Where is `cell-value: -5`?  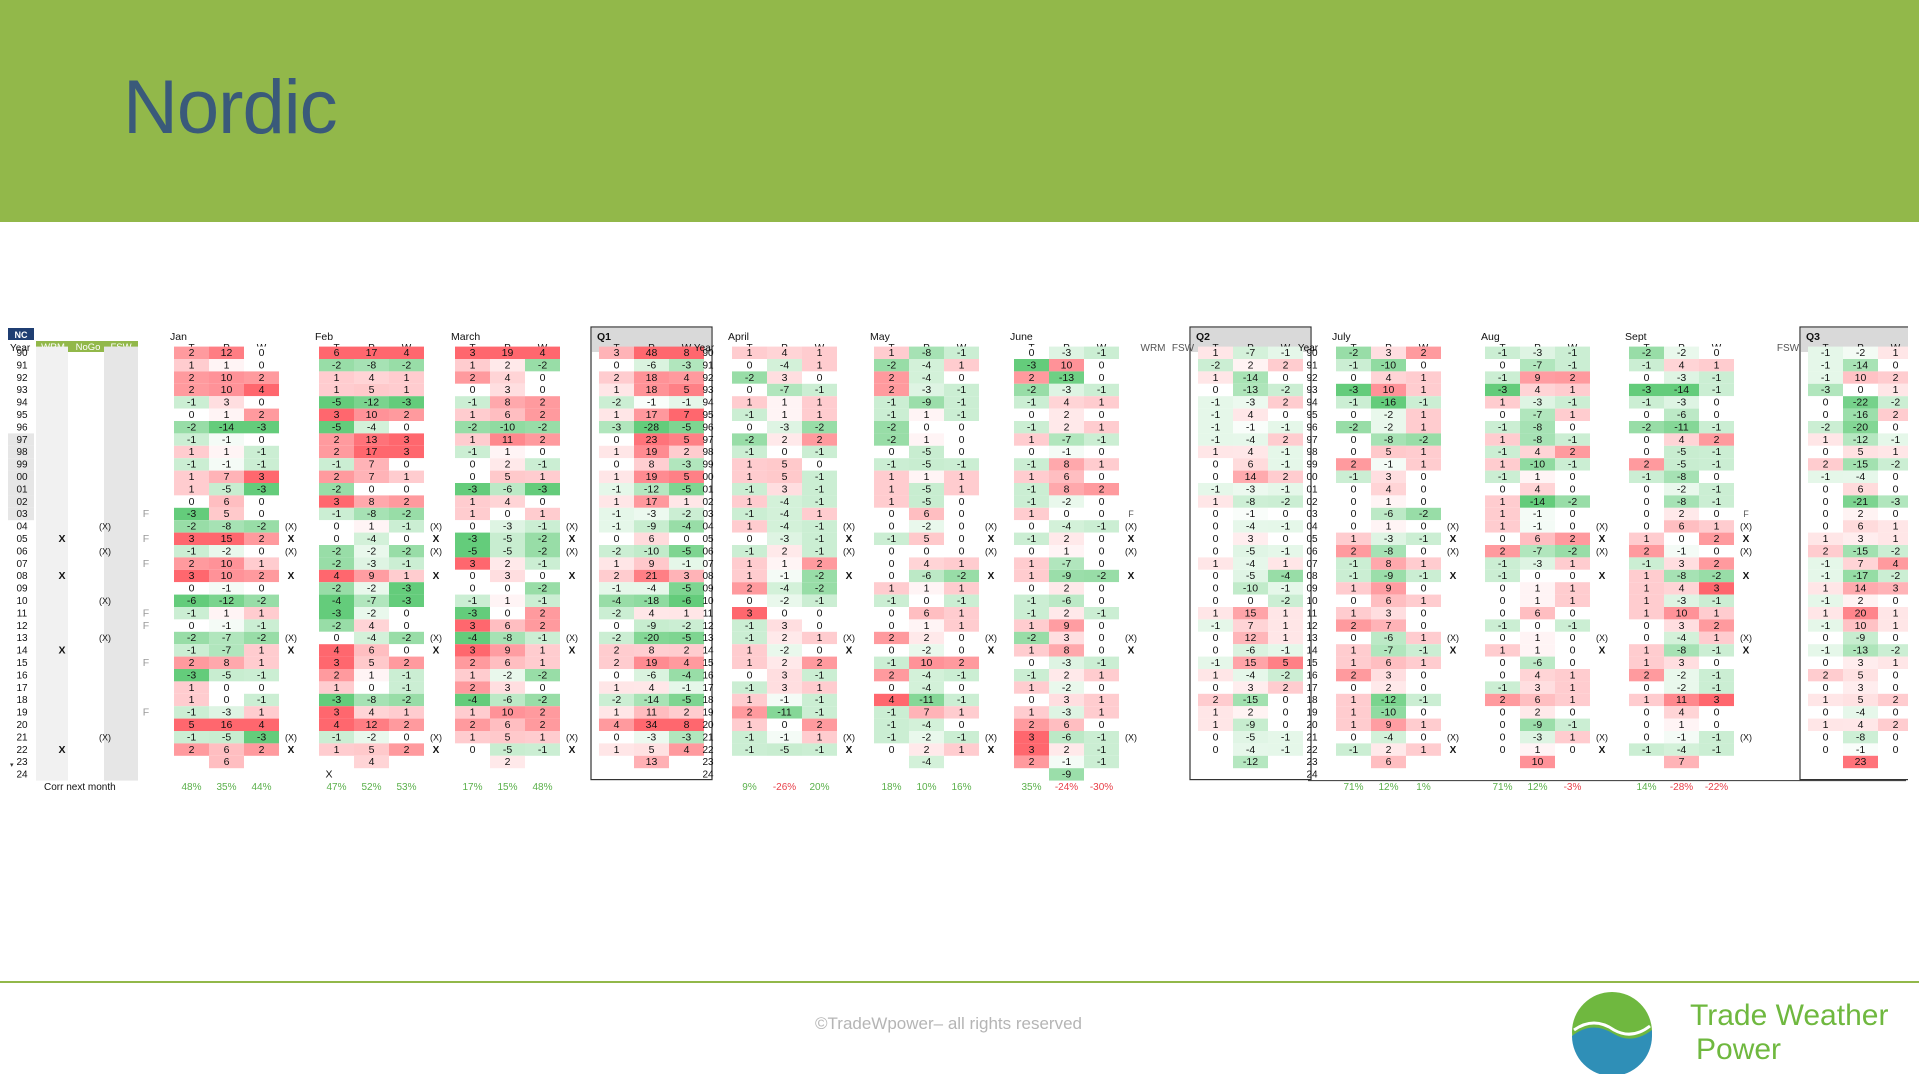 cell-value: -5 is located at coordinates (926, 489).